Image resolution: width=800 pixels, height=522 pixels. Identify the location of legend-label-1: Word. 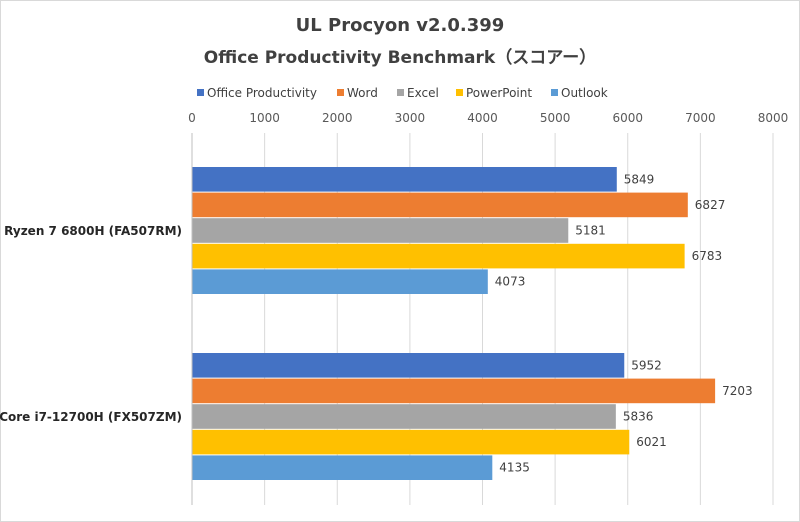
(362, 93).